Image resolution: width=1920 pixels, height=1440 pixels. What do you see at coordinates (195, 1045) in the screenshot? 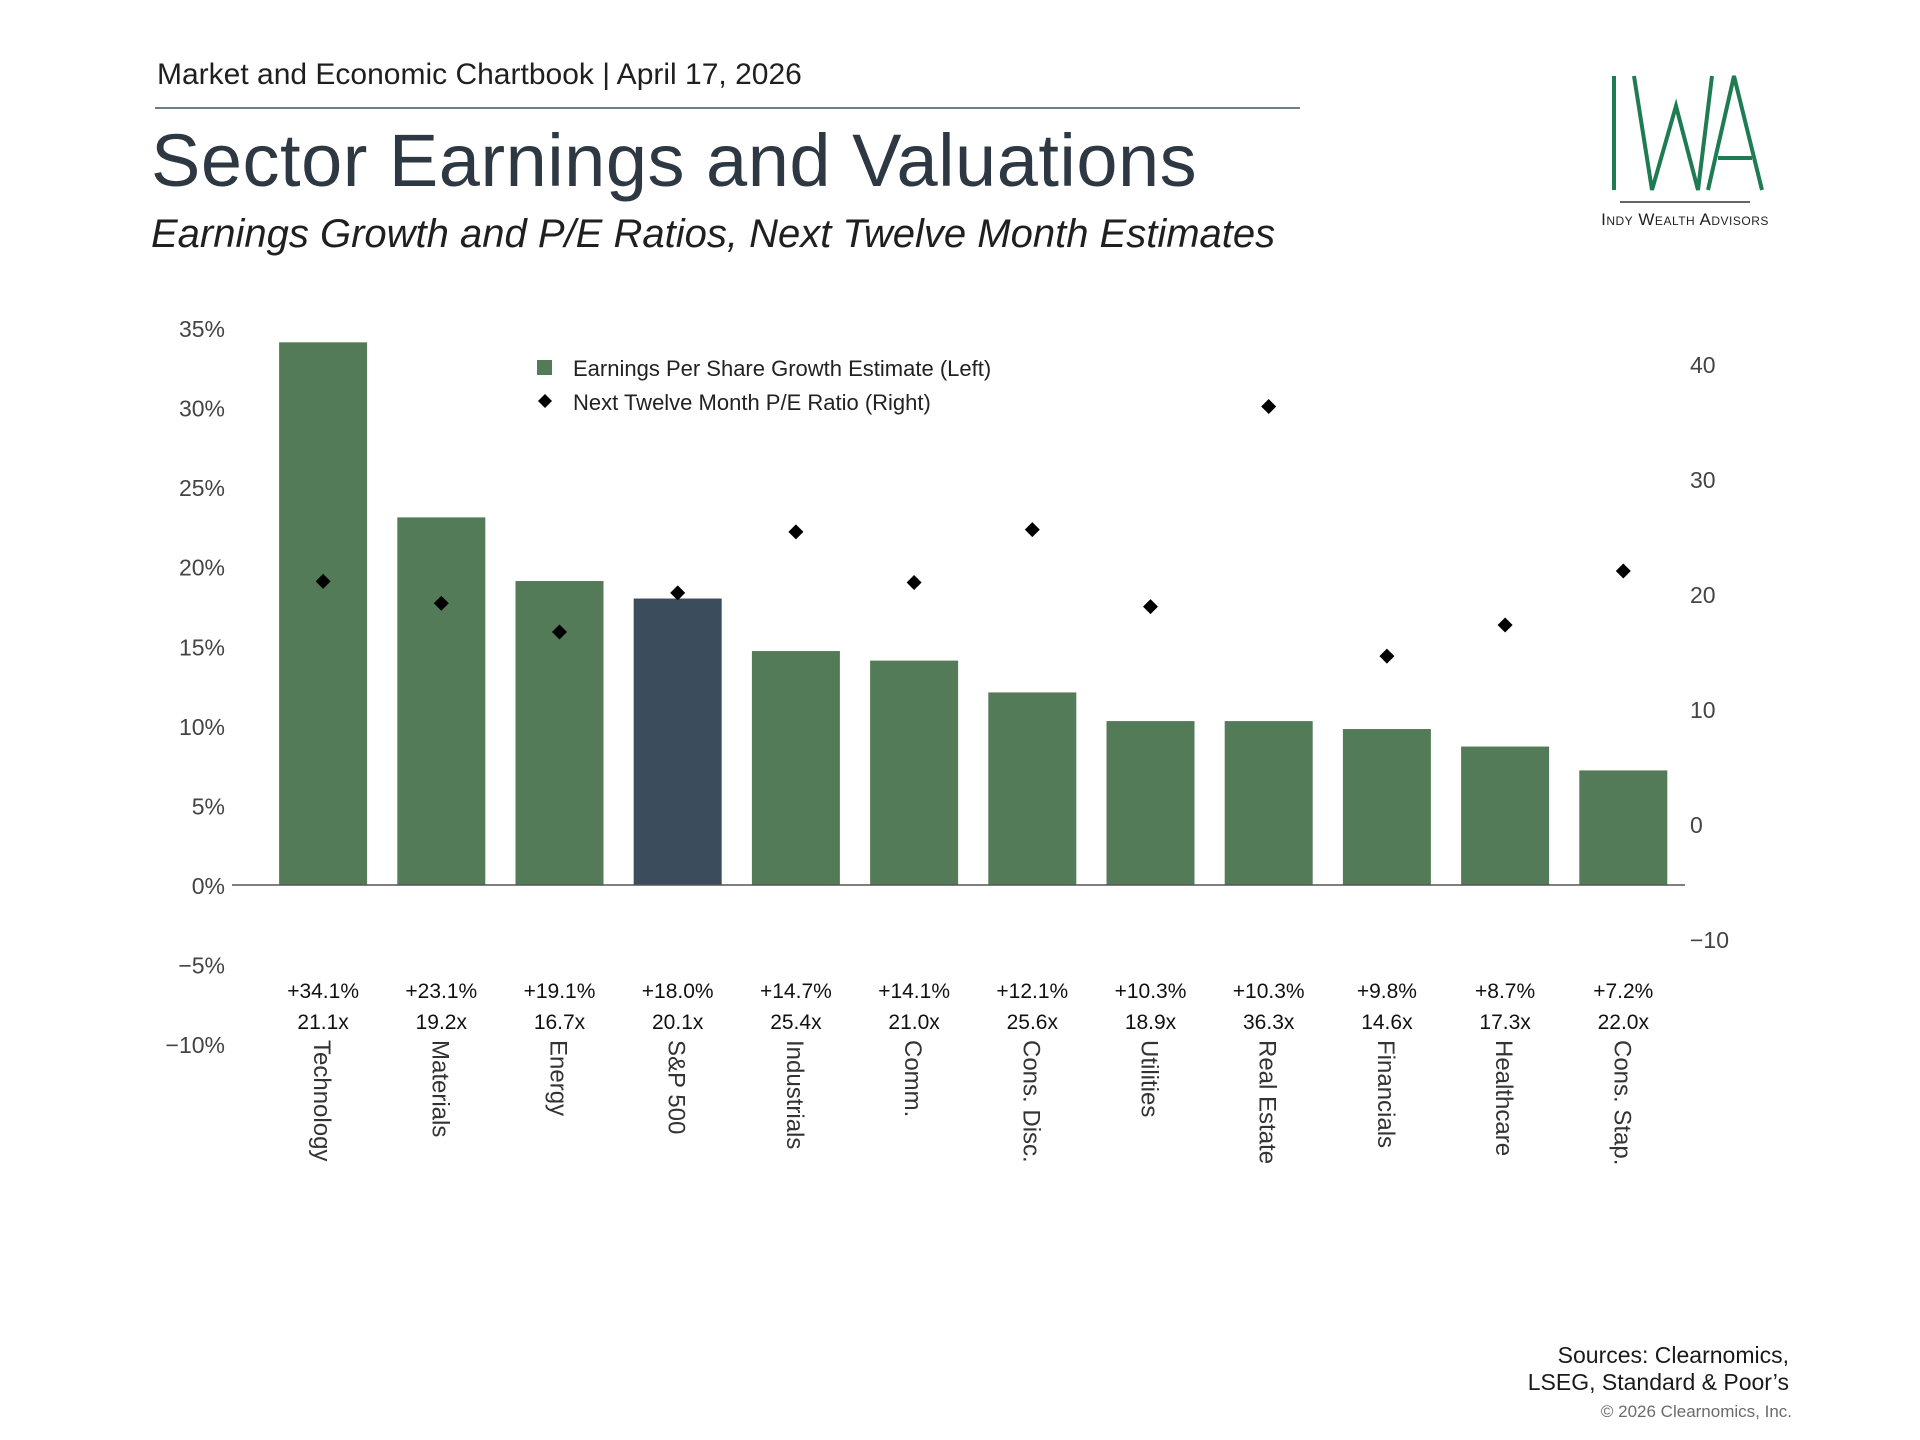
I see `left-axis-tick-label: −10%` at bounding box center [195, 1045].